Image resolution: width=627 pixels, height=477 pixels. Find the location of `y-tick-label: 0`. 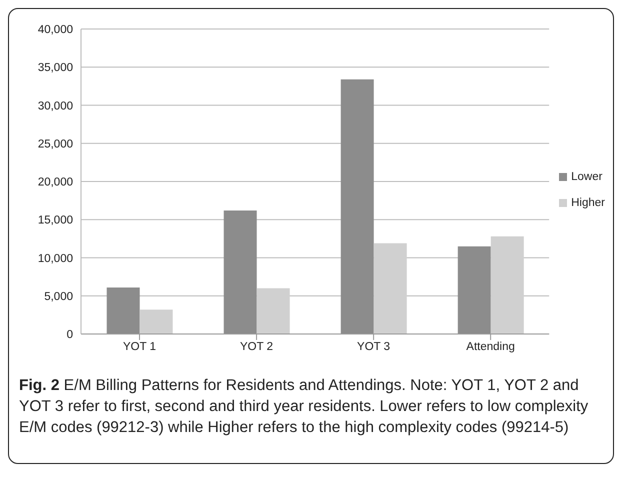

y-tick-label: 0 is located at coordinates (69, 335).